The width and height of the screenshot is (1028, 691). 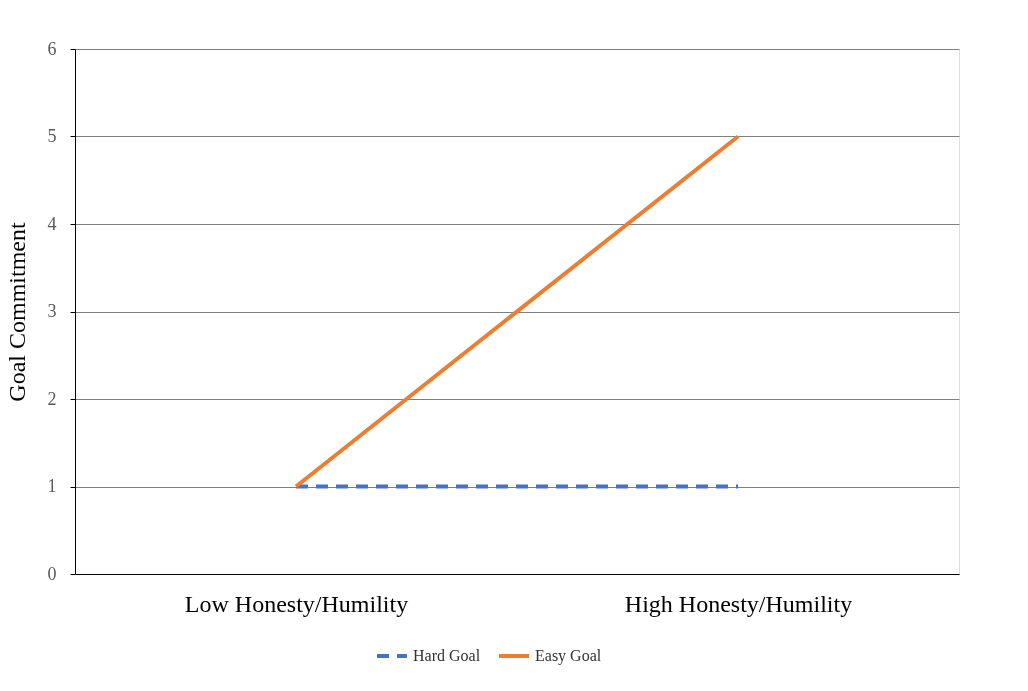 What do you see at coordinates (52, 573) in the screenshot?
I see `y-tick-label: 0` at bounding box center [52, 573].